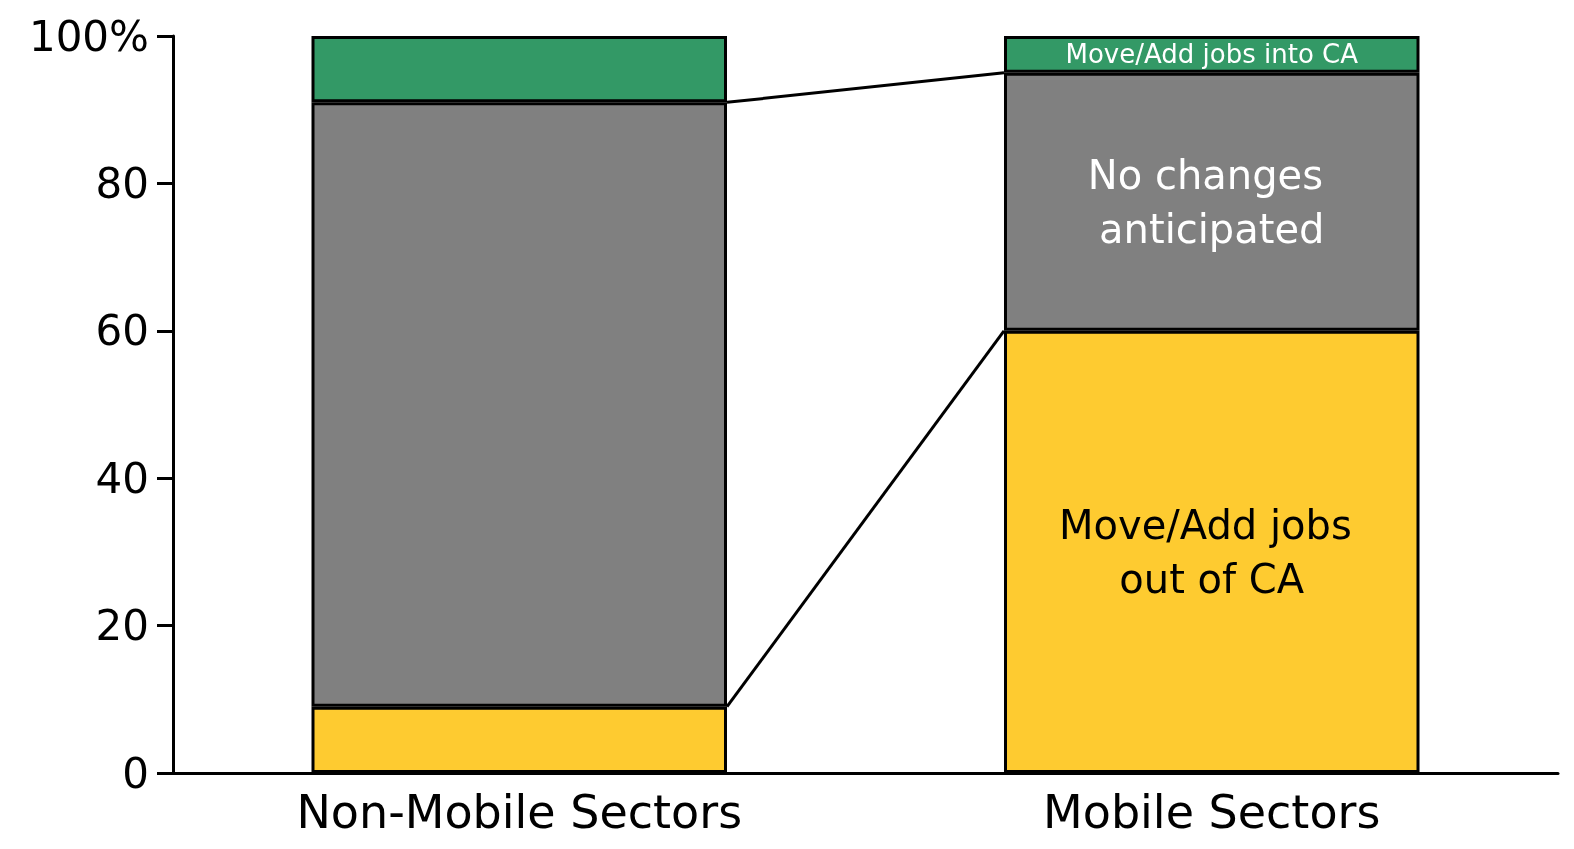  What do you see at coordinates (88, 36) in the screenshot?
I see `y-tick-label: 100%` at bounding box center [88, 36].